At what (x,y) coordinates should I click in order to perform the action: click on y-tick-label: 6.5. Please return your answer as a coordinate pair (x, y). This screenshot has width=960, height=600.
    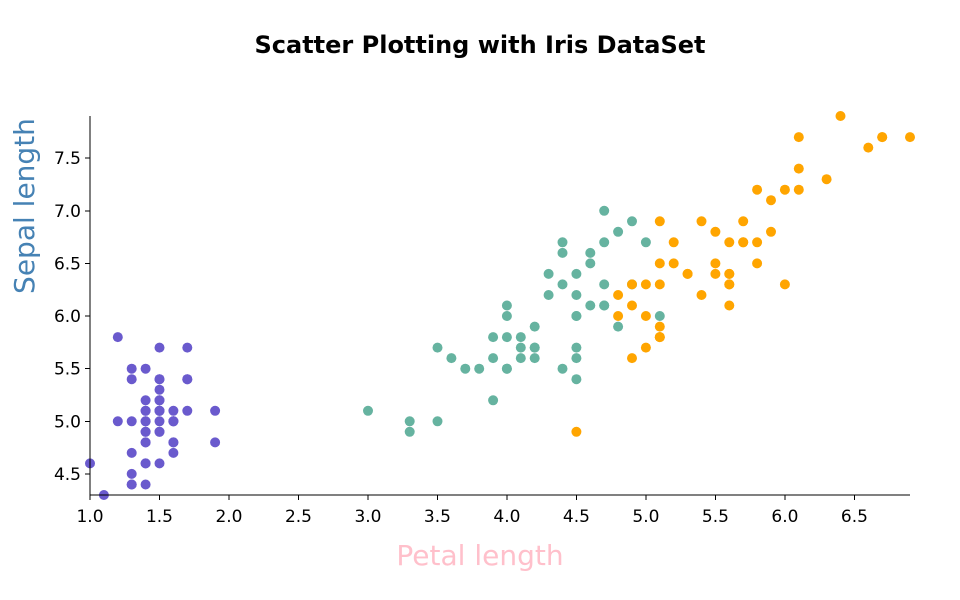
    Looking at the image, I should click on (67, 264).